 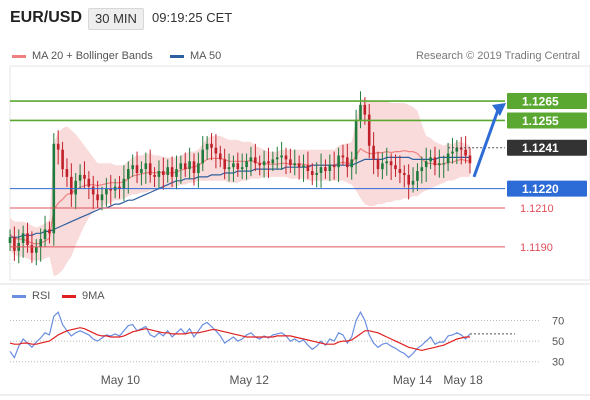 What do you see at coordinates (558, 321) in the screenshot?
I see `rsi-tick-label: 70` at bounding box center [558, 321].